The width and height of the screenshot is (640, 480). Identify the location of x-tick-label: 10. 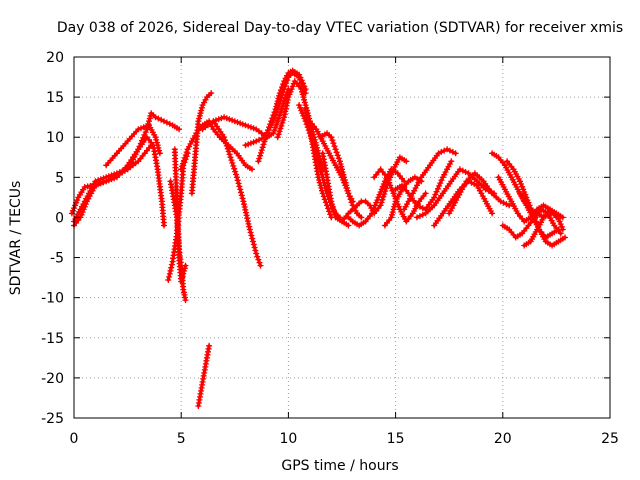
(288, 439).